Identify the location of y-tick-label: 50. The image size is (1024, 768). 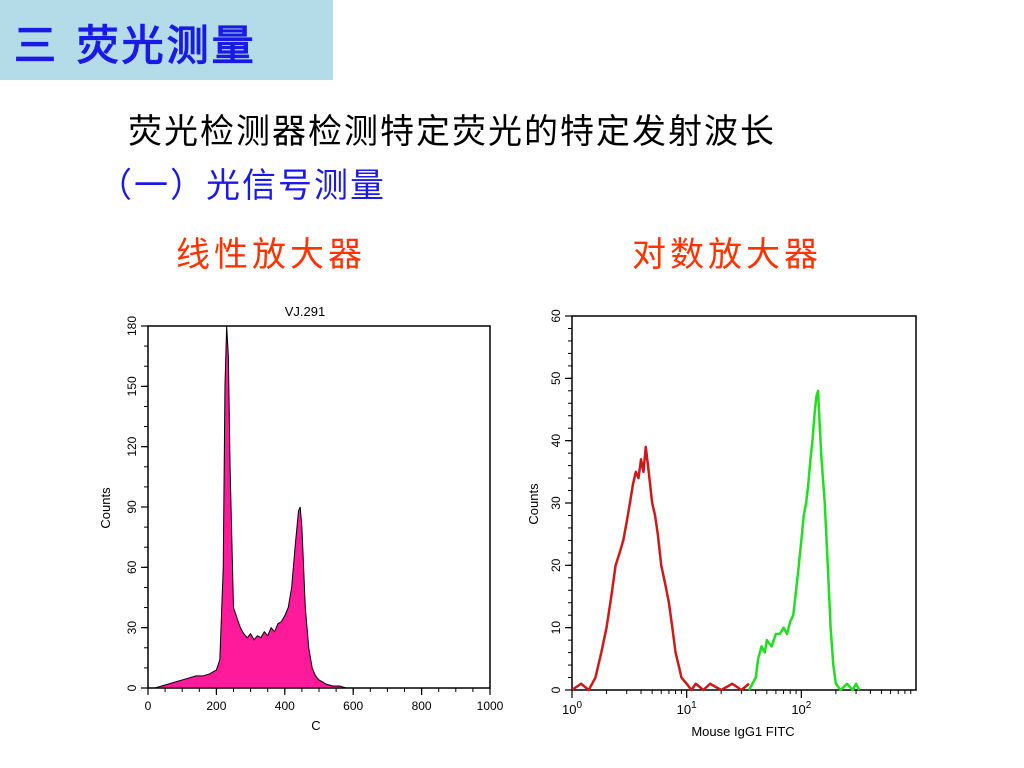
(556, 378).